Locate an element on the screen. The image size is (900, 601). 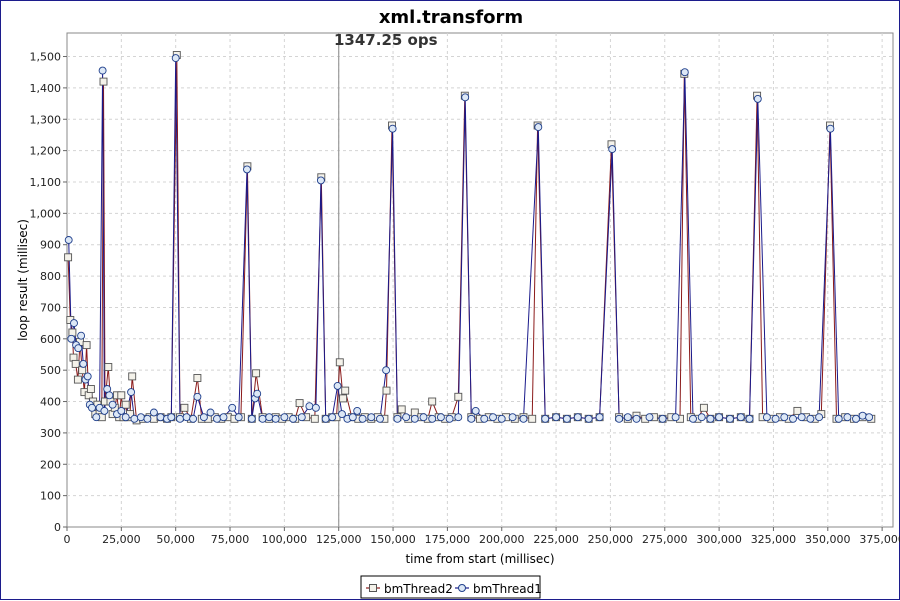
y-tick-label: 900 is located at coordinates (50, 245).